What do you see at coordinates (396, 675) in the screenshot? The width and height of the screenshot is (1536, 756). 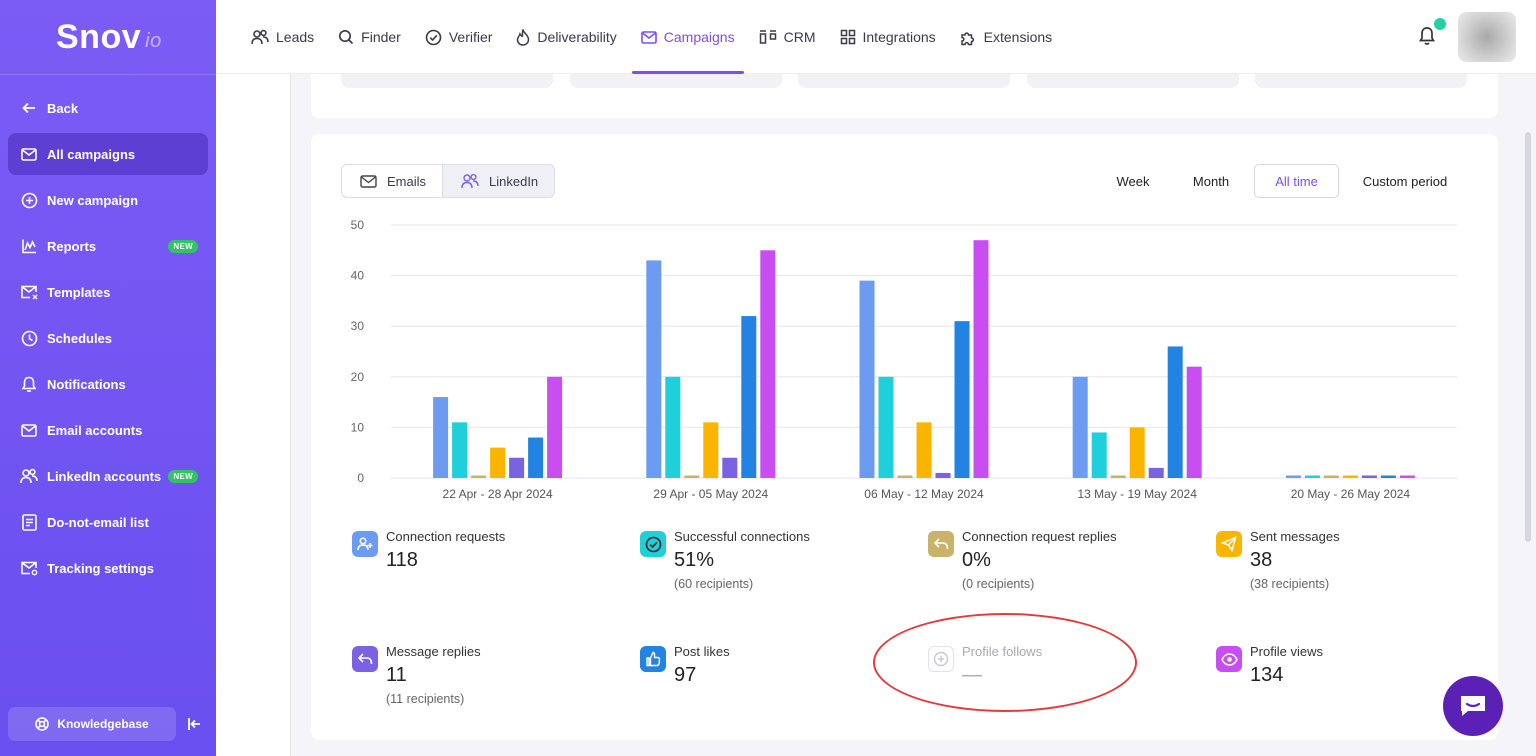 I see `stat-value: 11` at bounding box center [396, 675].